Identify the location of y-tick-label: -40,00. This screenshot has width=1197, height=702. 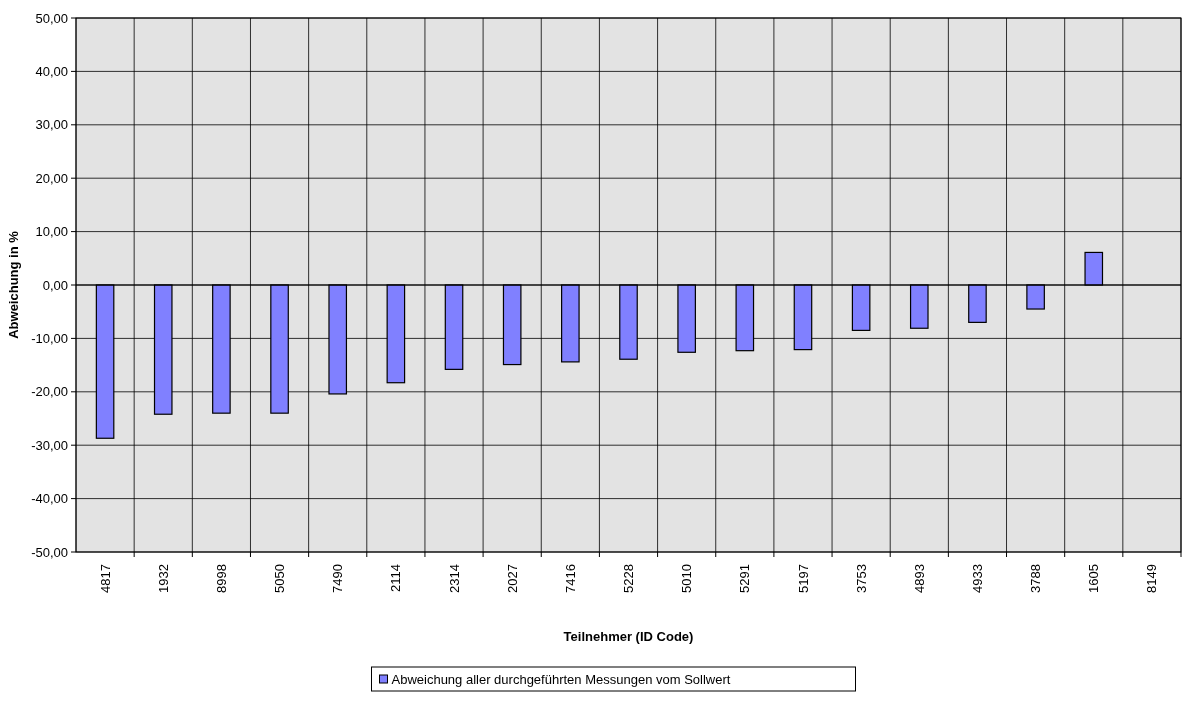
(49, 499).